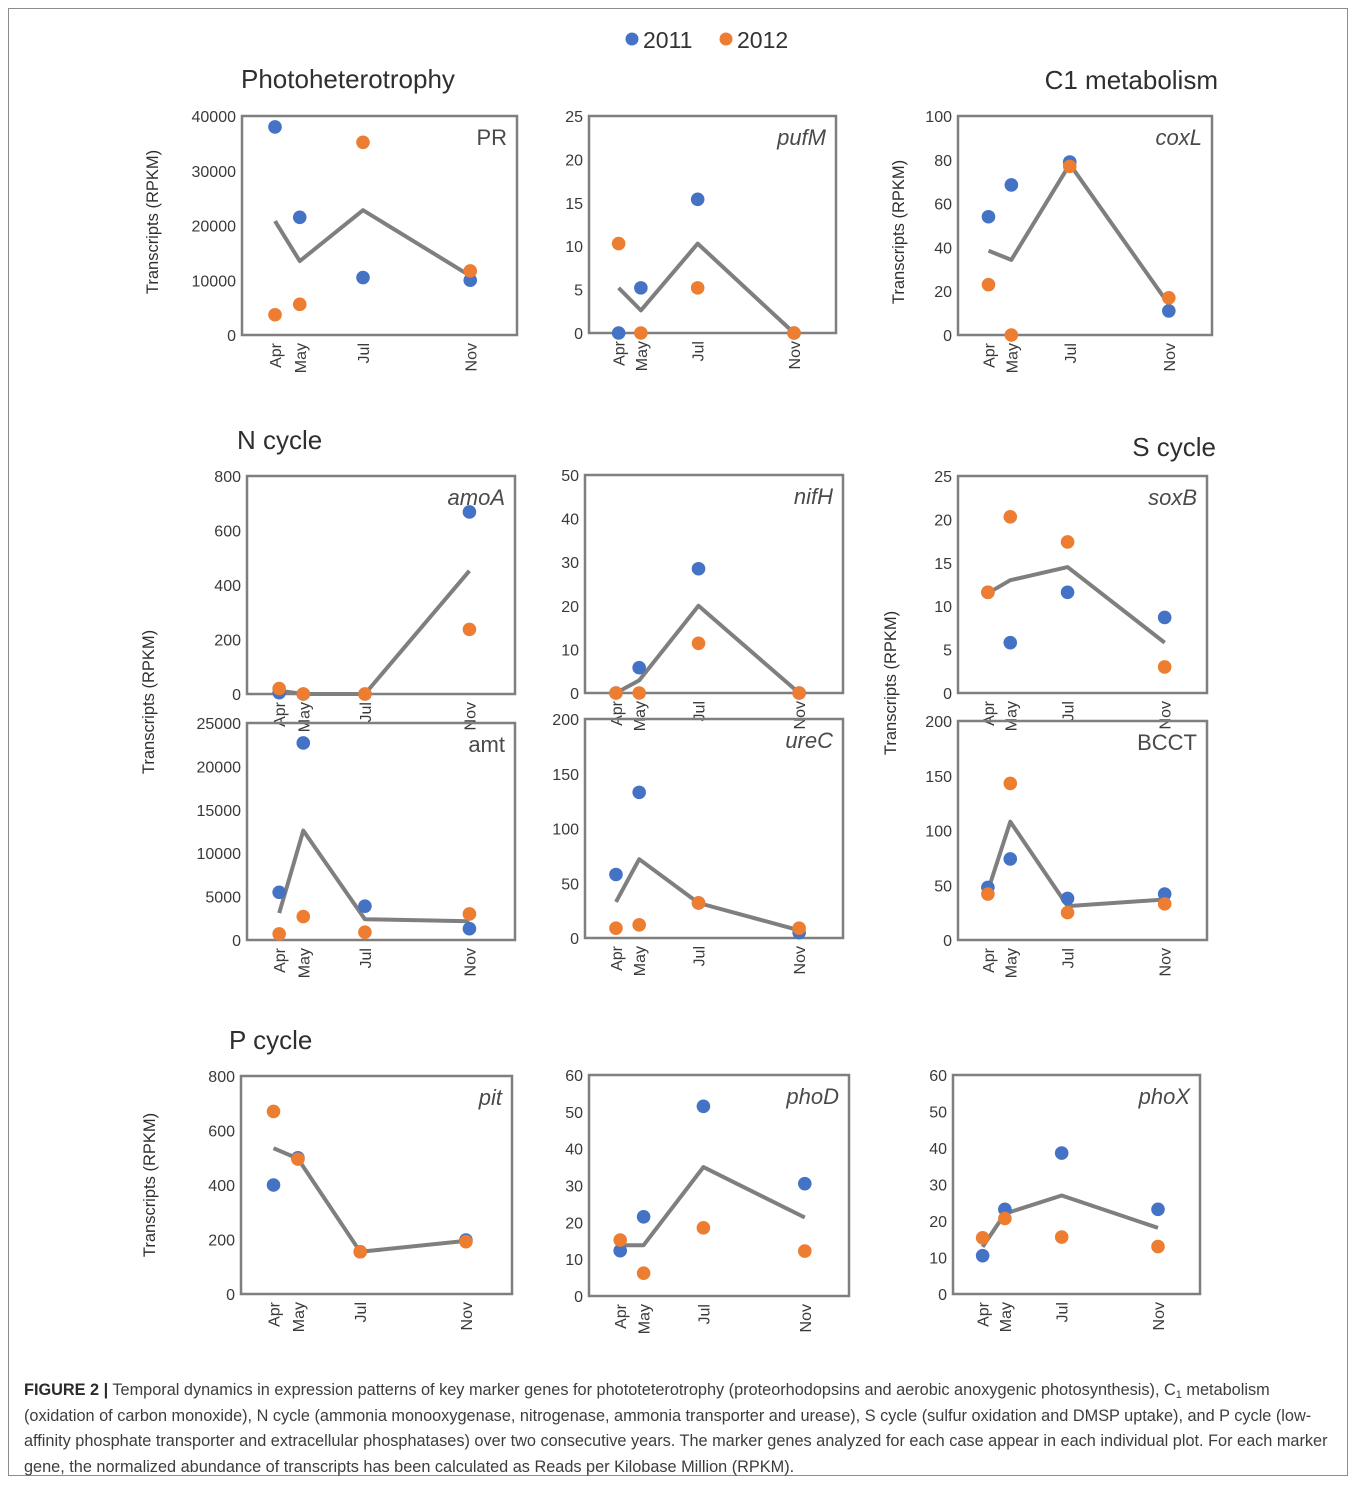 Image resolution: width=1358 pixels, height=1485 pixels. I want to click on y-tick-label-phox: 40, so click(938, 1149).